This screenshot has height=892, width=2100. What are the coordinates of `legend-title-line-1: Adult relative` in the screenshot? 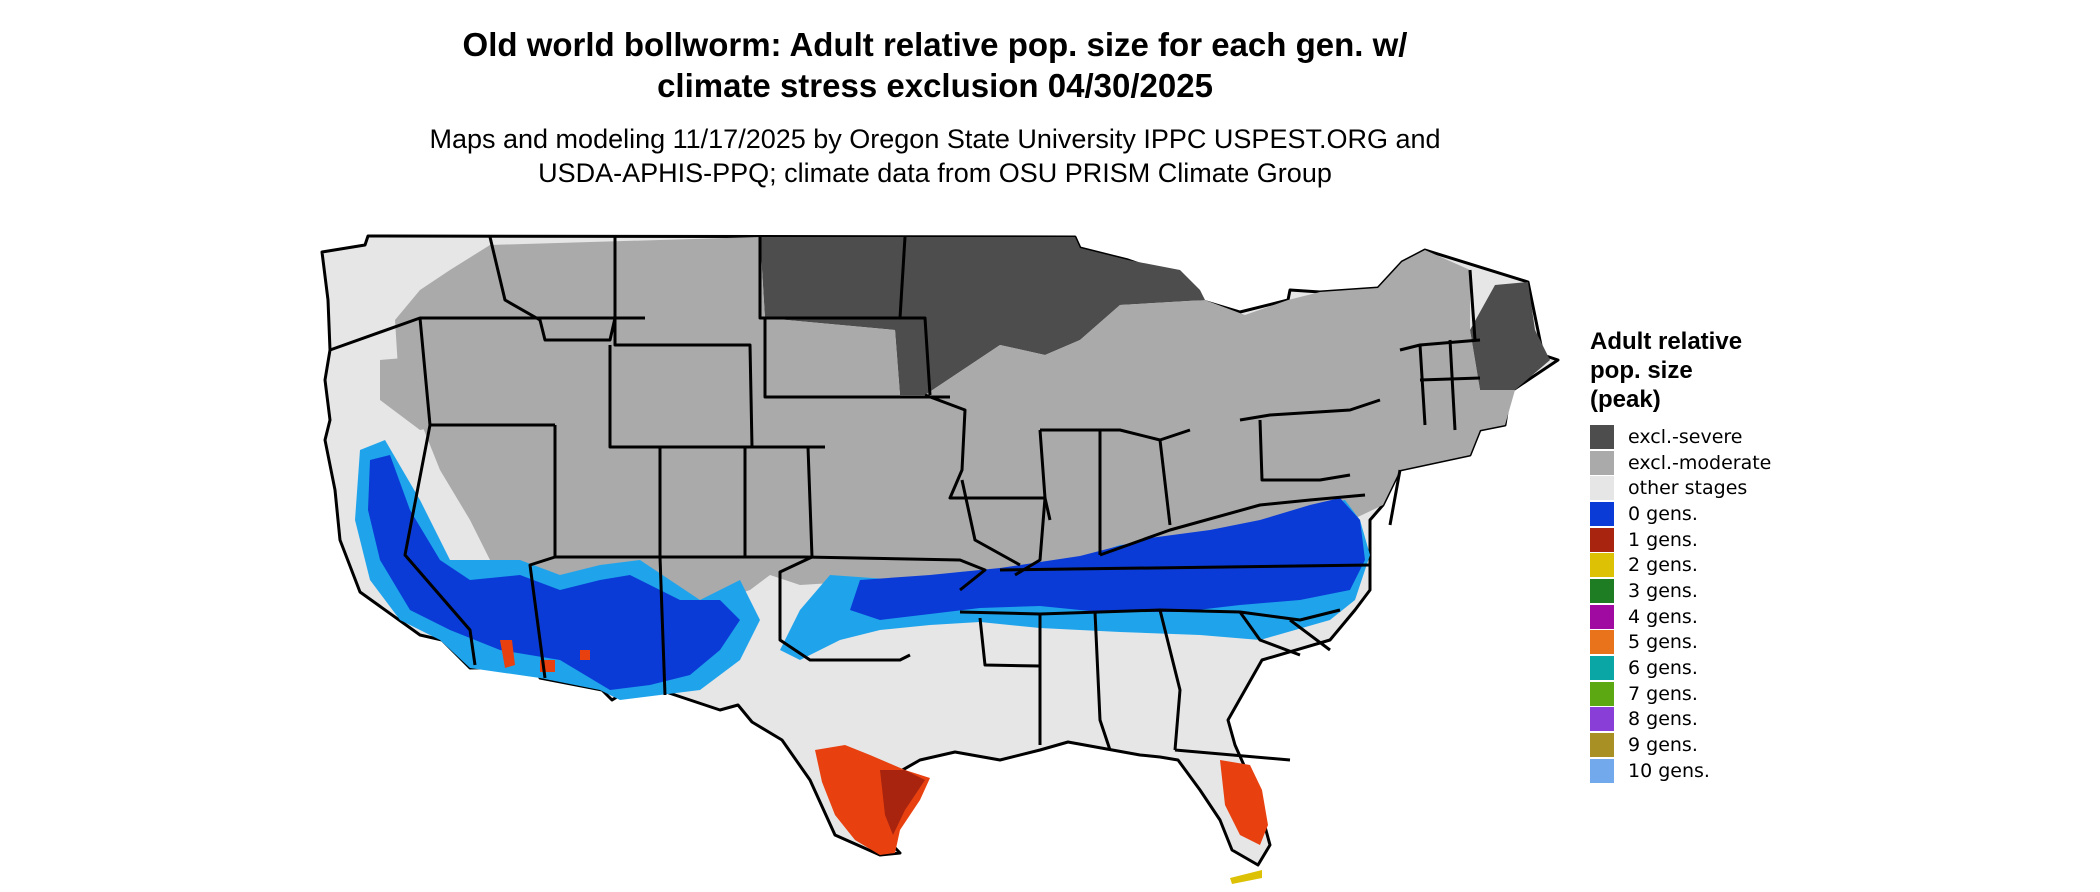 It's located at (1666, 341).